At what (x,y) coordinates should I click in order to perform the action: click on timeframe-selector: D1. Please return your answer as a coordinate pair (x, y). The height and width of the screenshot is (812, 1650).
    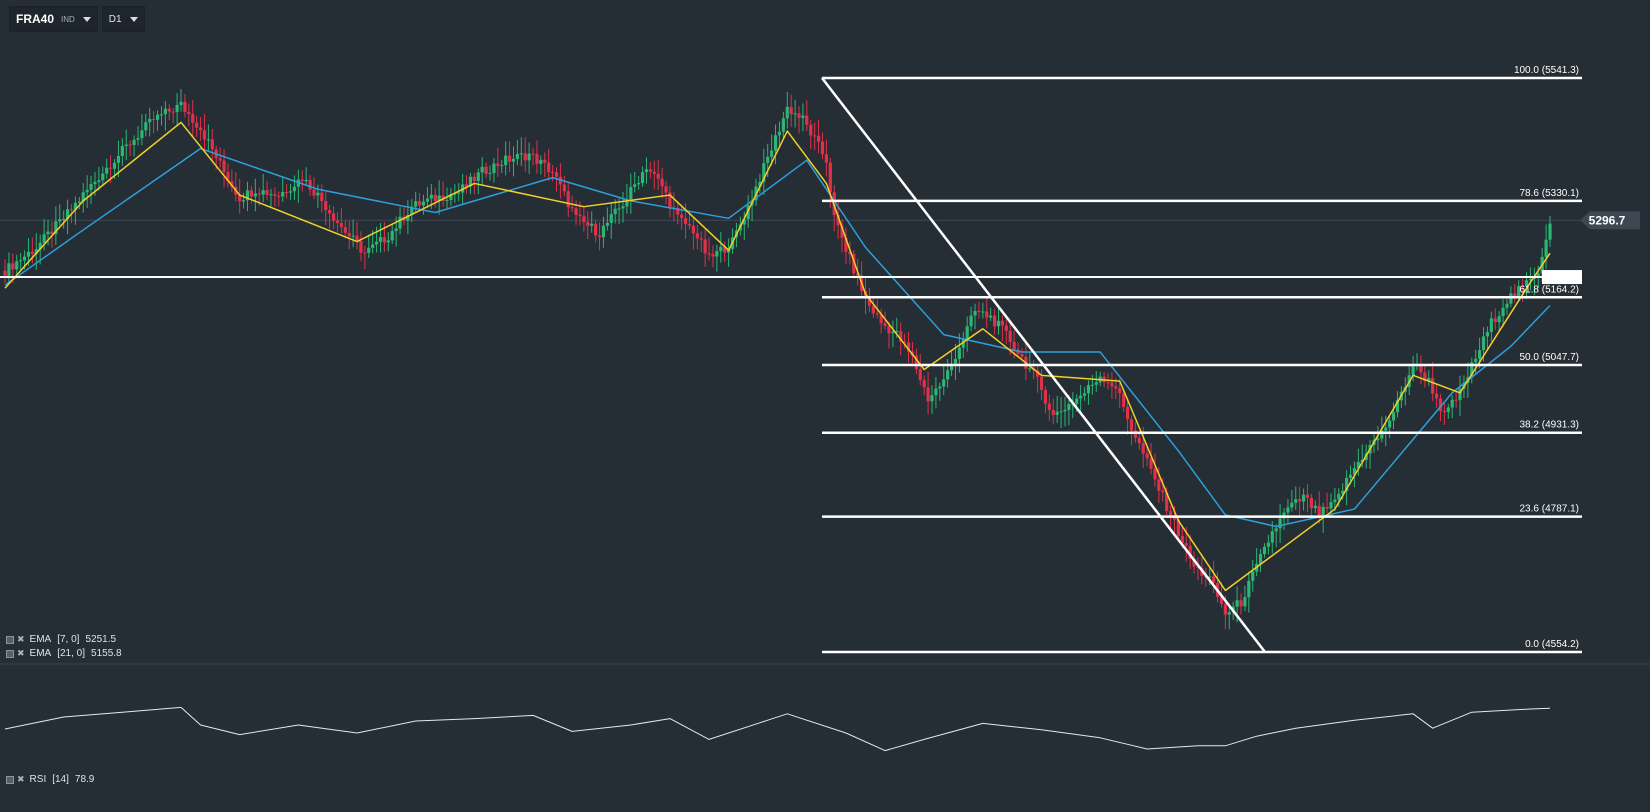
    Looking at the image, I should click on (123, 19).